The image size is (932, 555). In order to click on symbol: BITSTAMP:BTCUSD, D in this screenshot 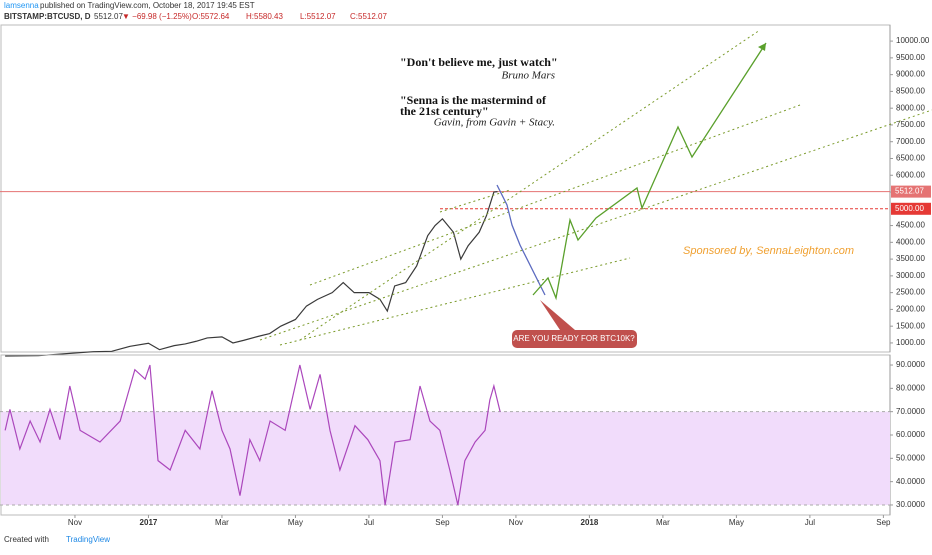, I will do `click(47, 16)`.